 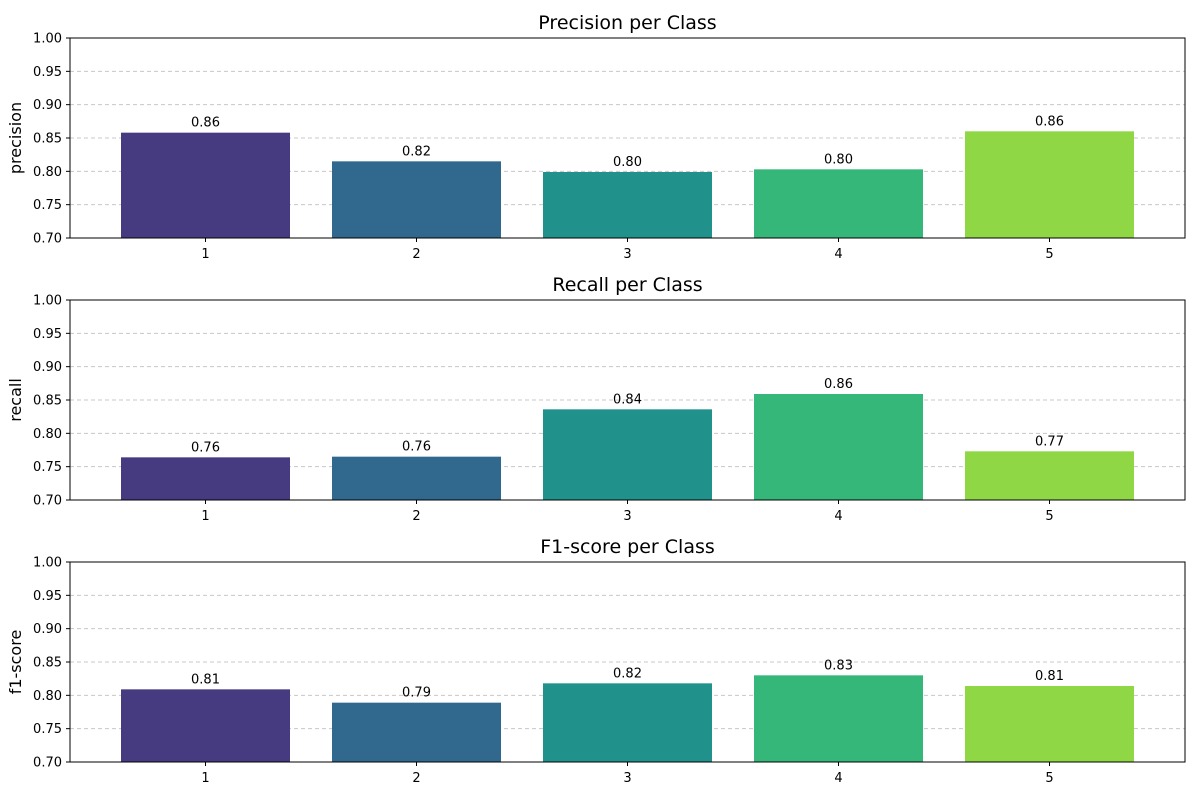 I want to click on chart-title: F1-score per Class, so click(x=627, y=547).